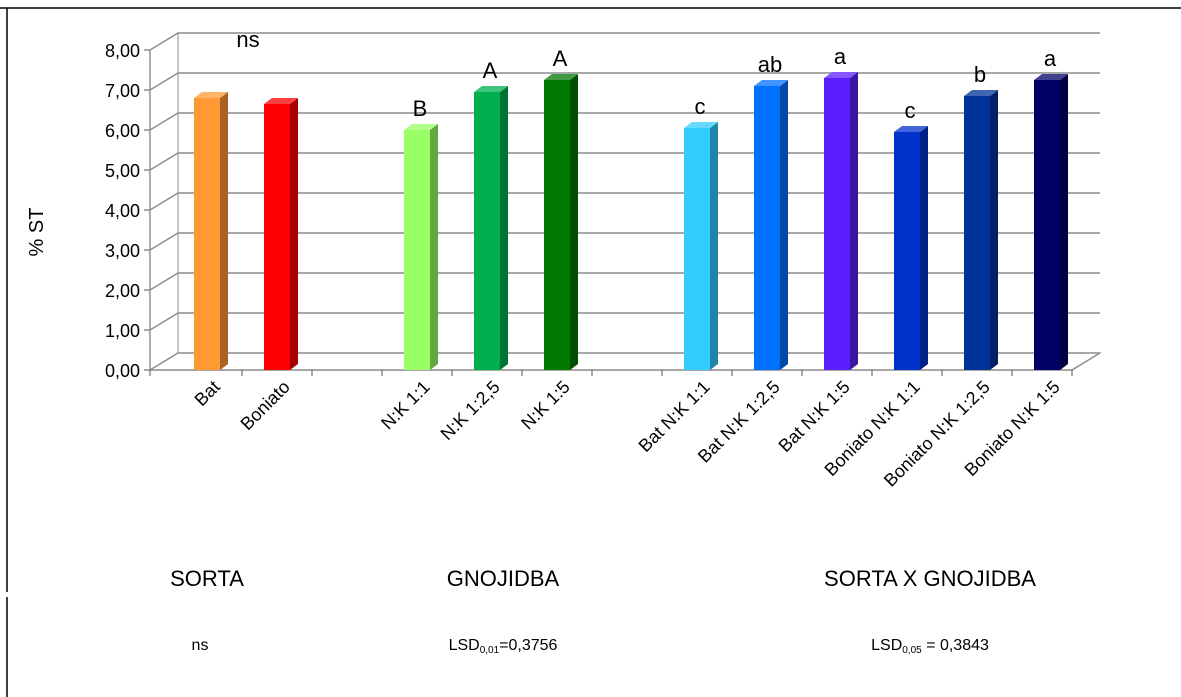 The image size is (1181, 697). What do you see at coordinates (200, 646) in the screenshot?
I see `lsd-sorta: ns` at bounding box center [200, 646].